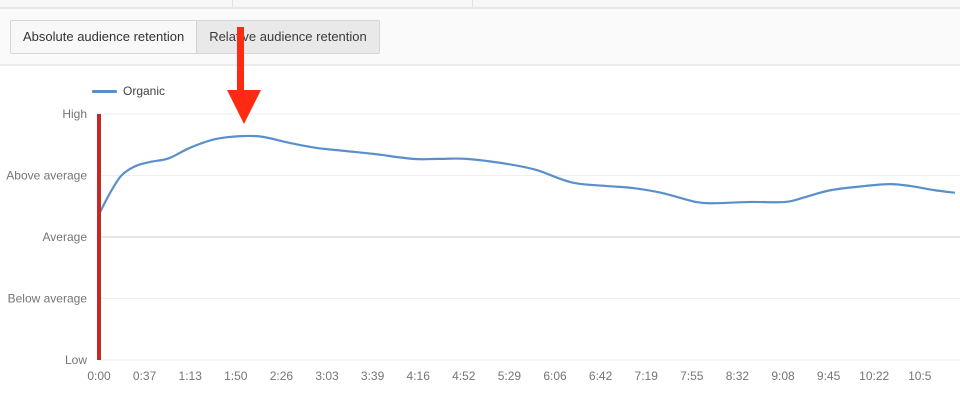 The height and width of the screenshot is (412, 960). Describe the element at coordinates (480, 4) in the screenshot. I see `top-strip` at that location.